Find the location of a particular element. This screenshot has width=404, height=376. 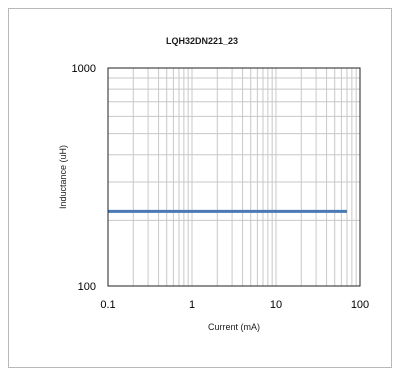

x-tick-label: 0.1 is located at coordinates (107, 305).